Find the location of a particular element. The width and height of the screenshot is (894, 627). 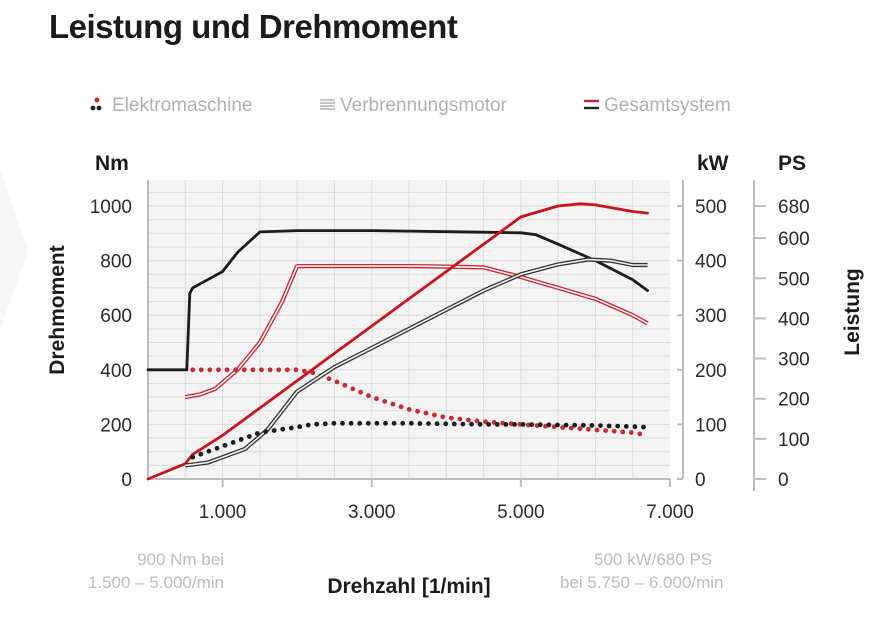

legend-label: Gesamtsystem is located at coordinates (667, 105).